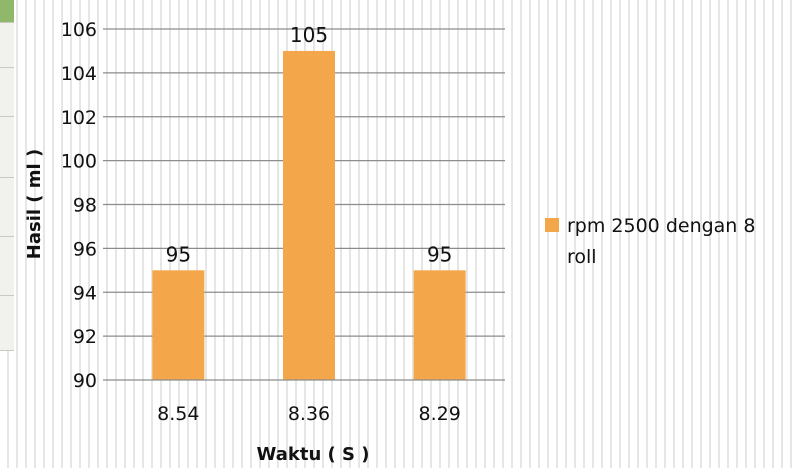 This screenshot has height=468, width=796. What do you see at coordinates (85, 293) in the screenshot?
I see `y-tick-label: 94` at bounding box center [85, 293].